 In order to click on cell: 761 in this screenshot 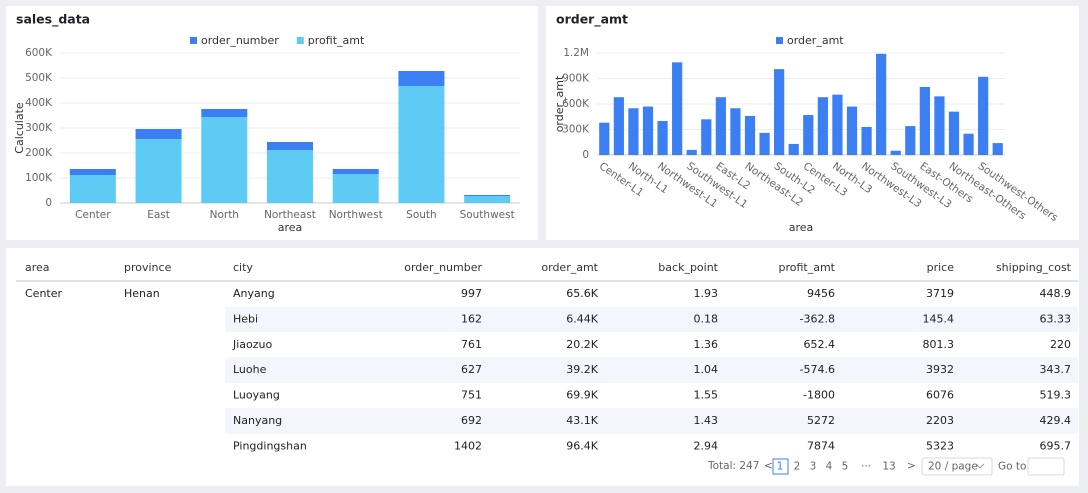, I will do `click(471, 344)`.